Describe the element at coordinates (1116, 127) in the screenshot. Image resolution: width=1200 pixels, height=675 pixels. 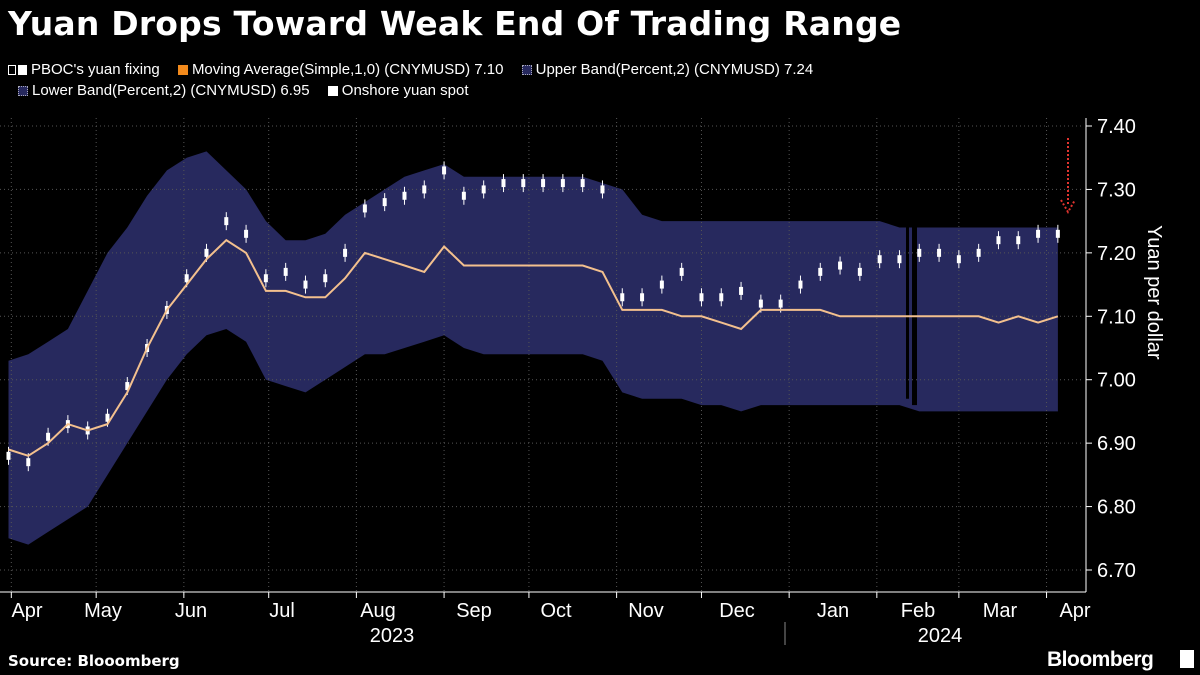
I see `y-tick-label: 7.40` at that location.